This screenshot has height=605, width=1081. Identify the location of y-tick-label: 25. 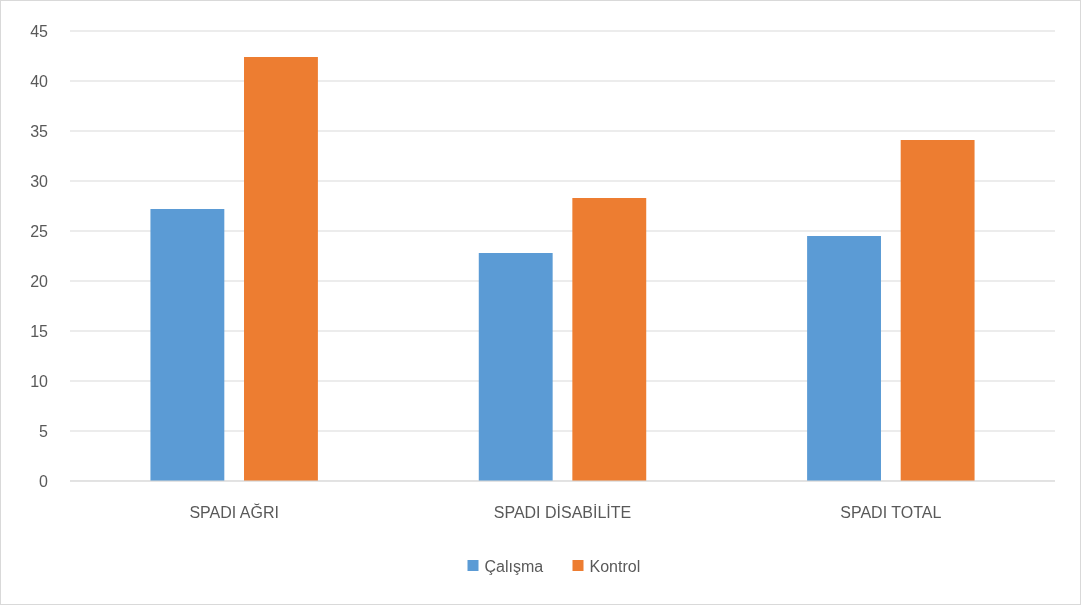
(39, 231).